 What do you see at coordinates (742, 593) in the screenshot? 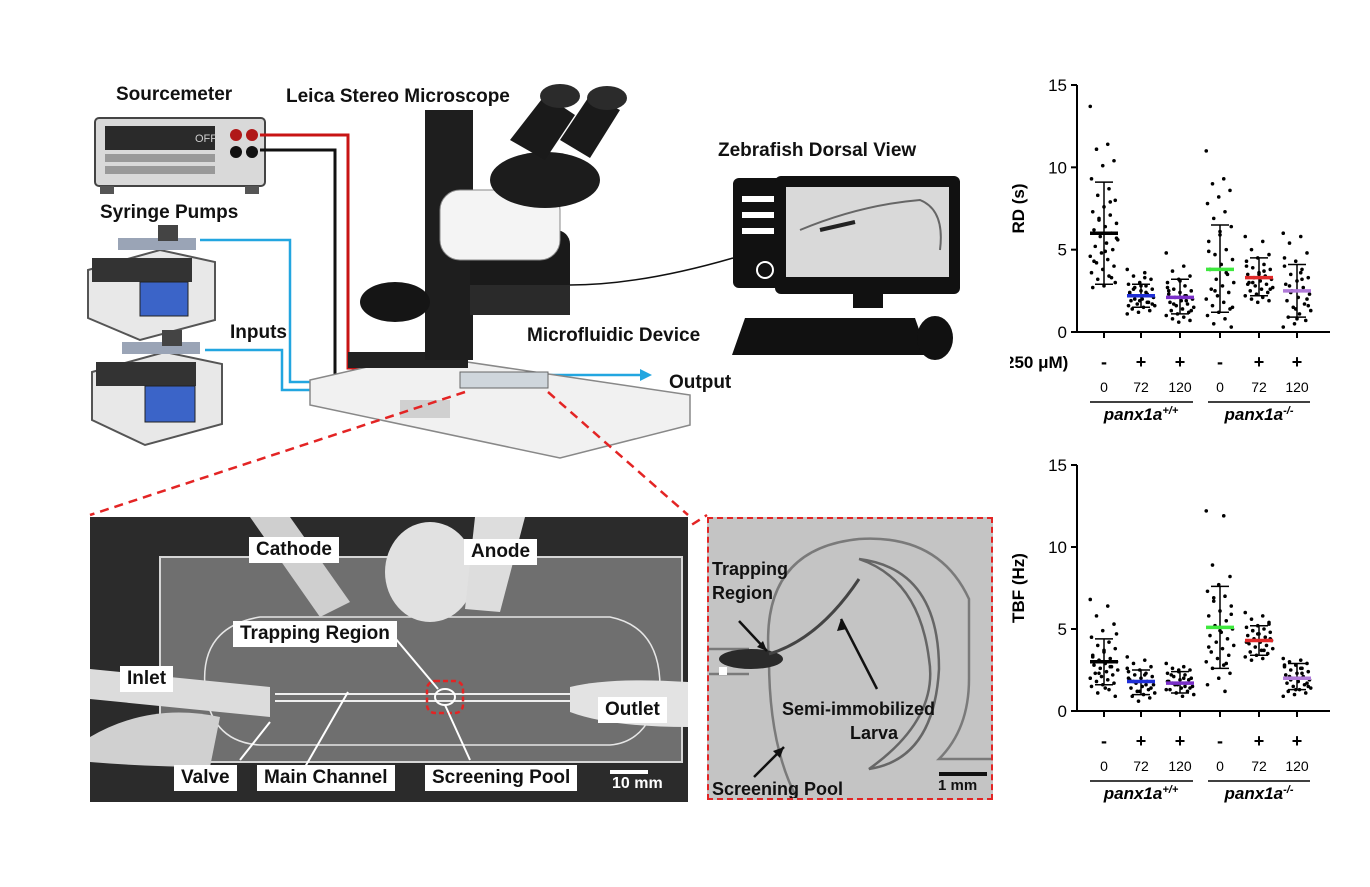
I see `zoom-trapping-line2: Region` at bounding box center [742, 593].